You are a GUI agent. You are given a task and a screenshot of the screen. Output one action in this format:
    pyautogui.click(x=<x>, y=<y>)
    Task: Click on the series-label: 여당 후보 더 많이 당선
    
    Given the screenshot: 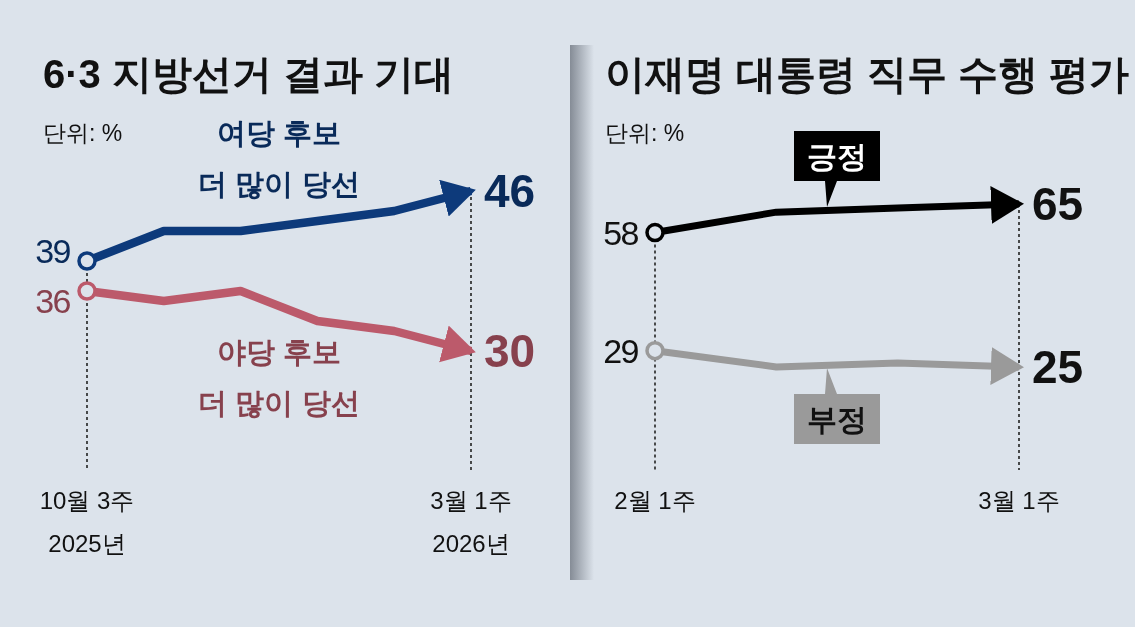 What is the action you would take?
    pyautogui.click(x=279, y=158)
    